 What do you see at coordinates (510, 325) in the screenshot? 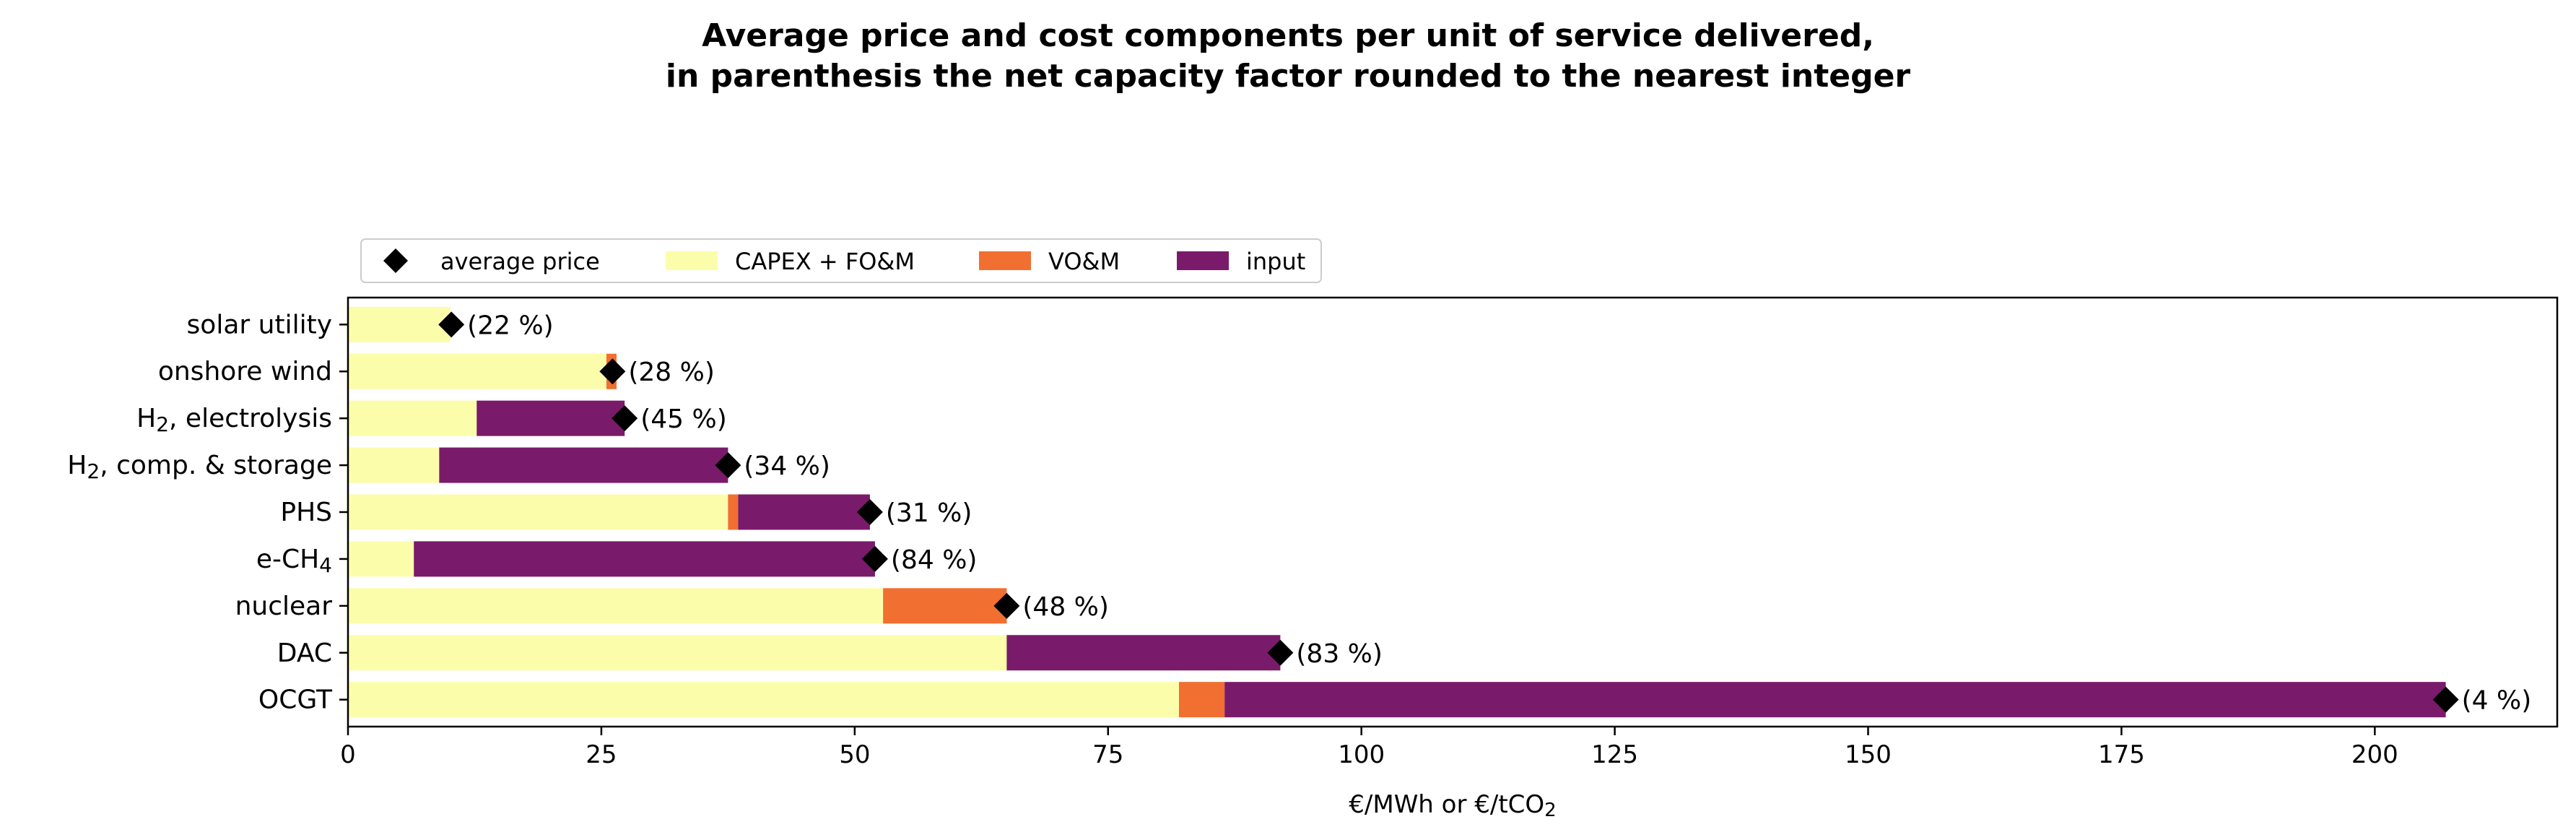
I see `capacity-factor-label: (22 %)` at bounding box center [510, 325].